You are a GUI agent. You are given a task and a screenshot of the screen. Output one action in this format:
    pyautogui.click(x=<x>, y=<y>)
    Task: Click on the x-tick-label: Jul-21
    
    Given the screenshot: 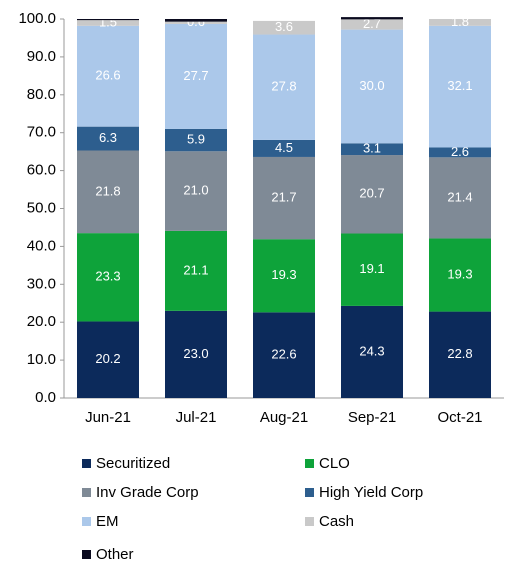 What is the action you would take?
    pyautogui.click(x=196, y=417)
    